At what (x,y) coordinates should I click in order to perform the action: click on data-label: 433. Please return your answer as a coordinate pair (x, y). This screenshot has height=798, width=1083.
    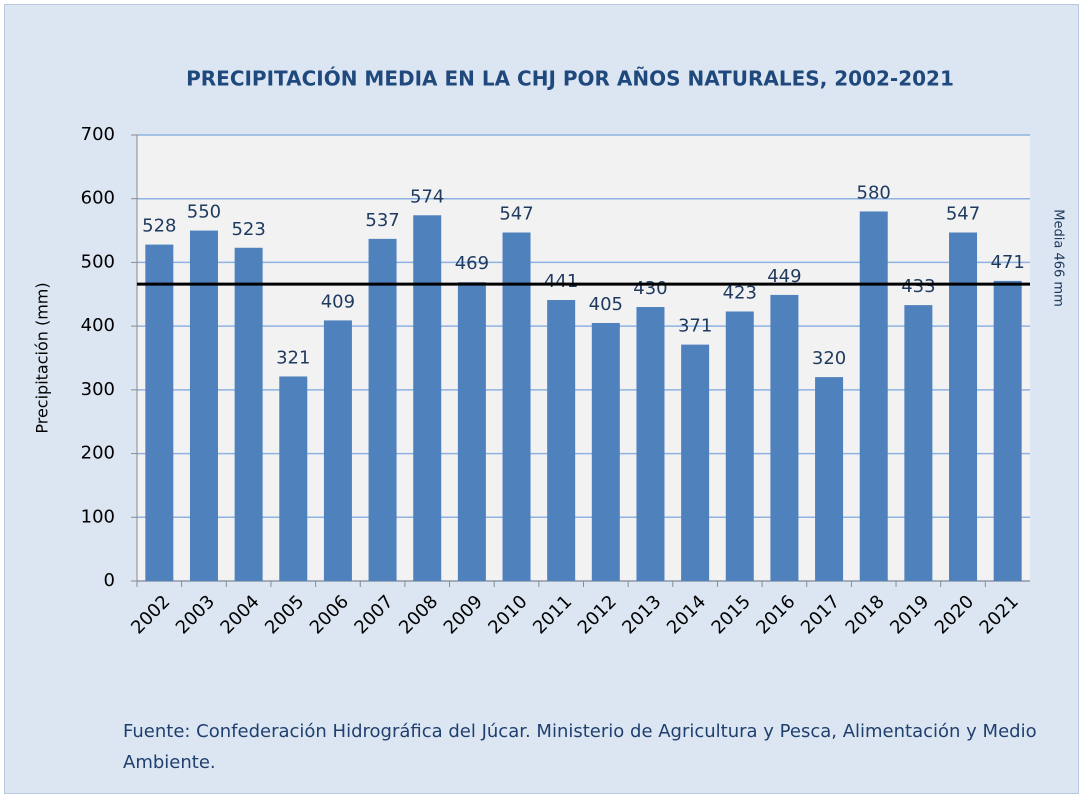
    Looking at the image, I should click on (918, 286).